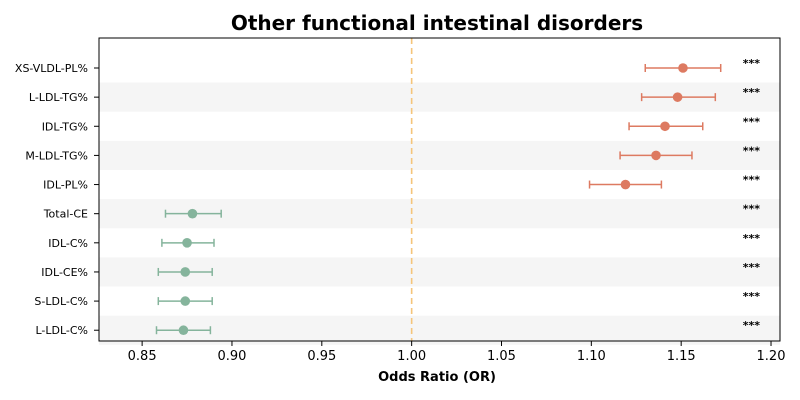  I want to click on category-label: IDL-TG%, so click(65, 126).